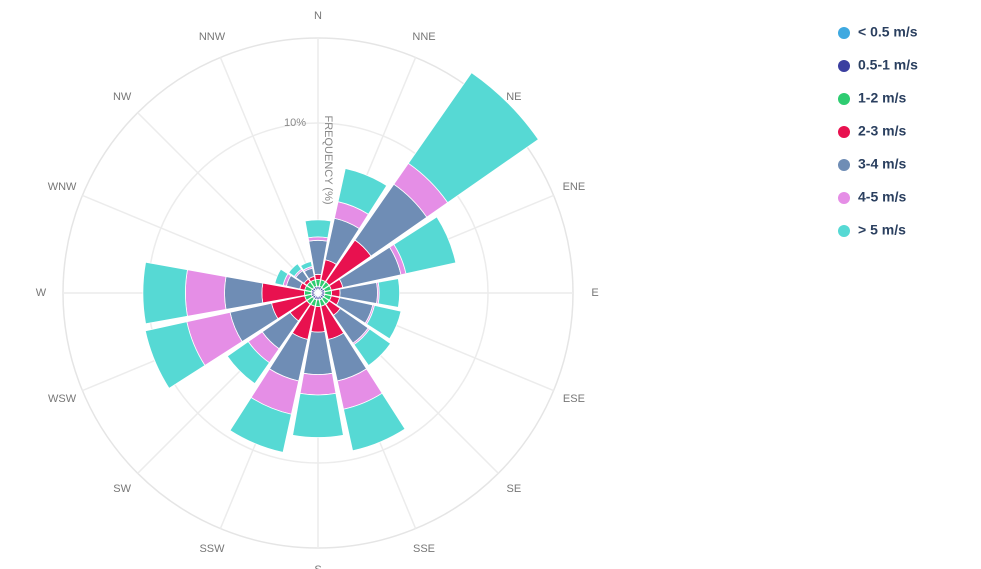 This screenshot has height=569, width=981. Describe the element at coordinates (888, 32) in the screenshot. I see `legend-label: < 0.5 m/s` at that location.